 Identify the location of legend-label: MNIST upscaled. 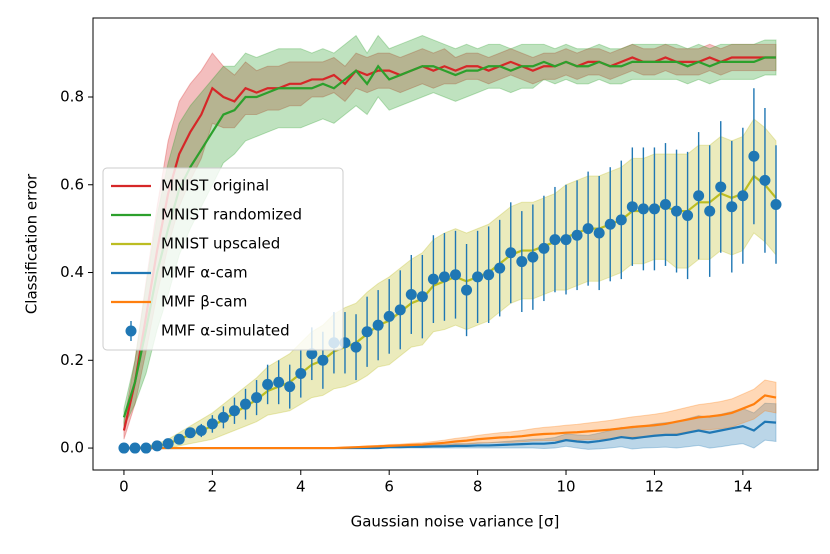
(220, 244).